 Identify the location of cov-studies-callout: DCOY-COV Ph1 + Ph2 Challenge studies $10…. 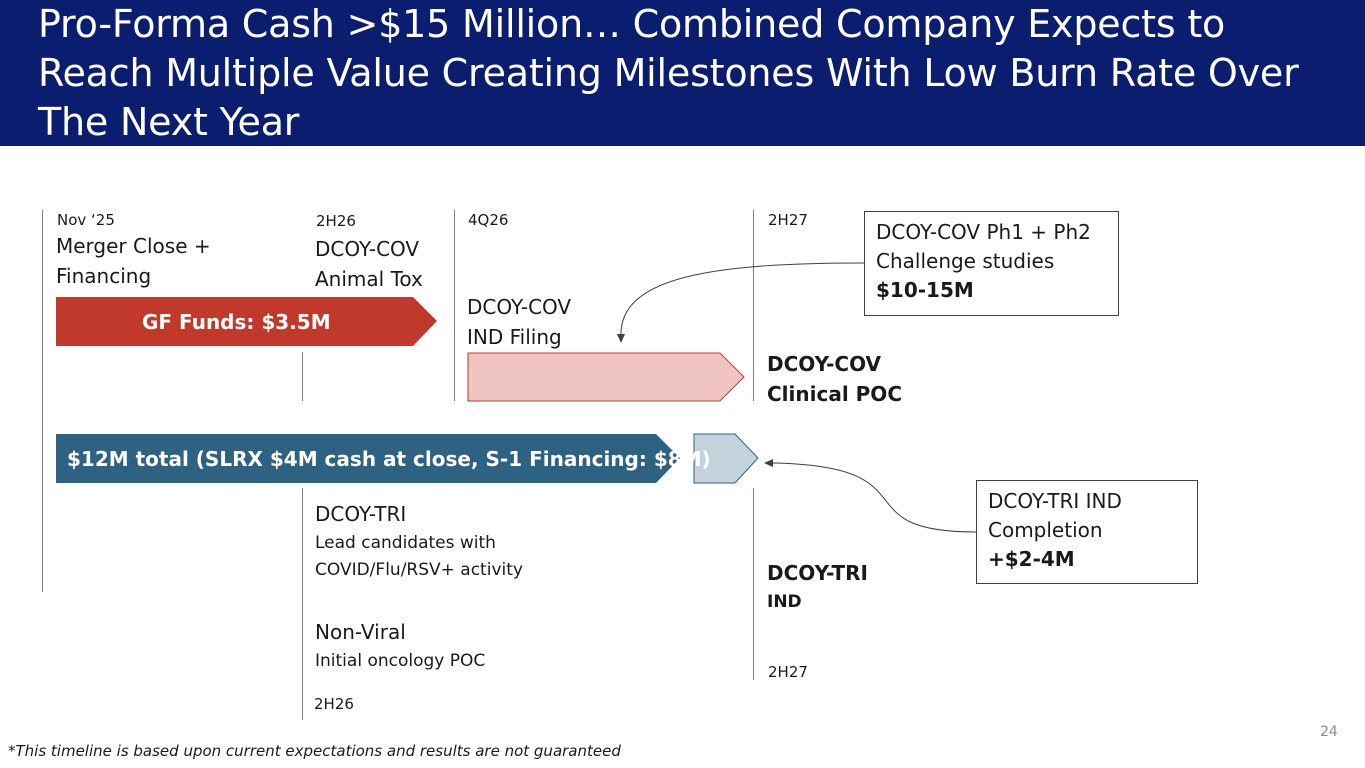
(991, 263).